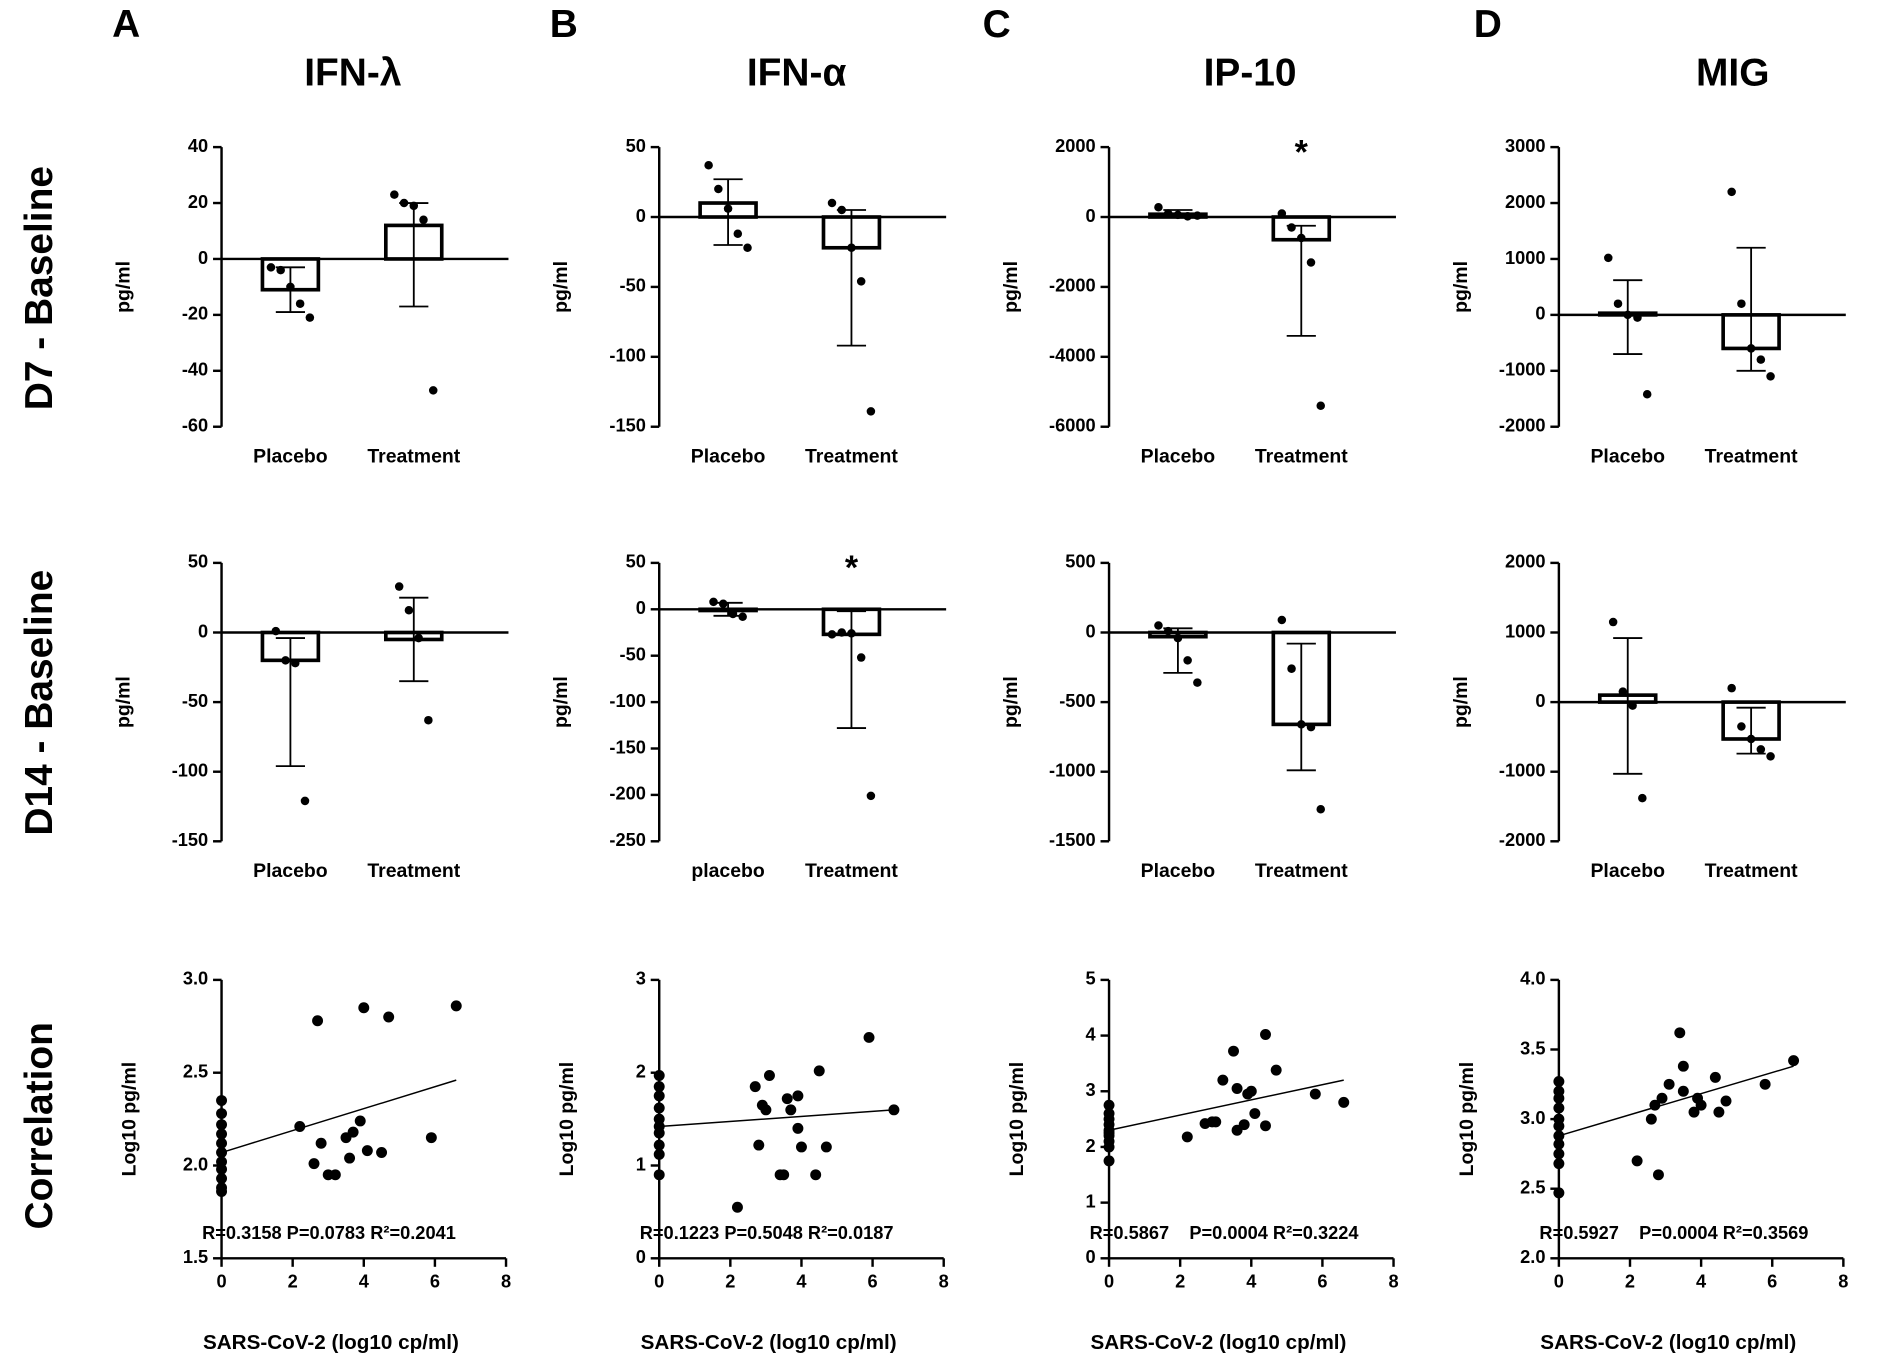 The height and width of the screenshot is (1358, 1902). What do you see at coordinates (190, 839) in the screenshot?
I see `y-tick-label: -150` at bounding box center [190, 839].